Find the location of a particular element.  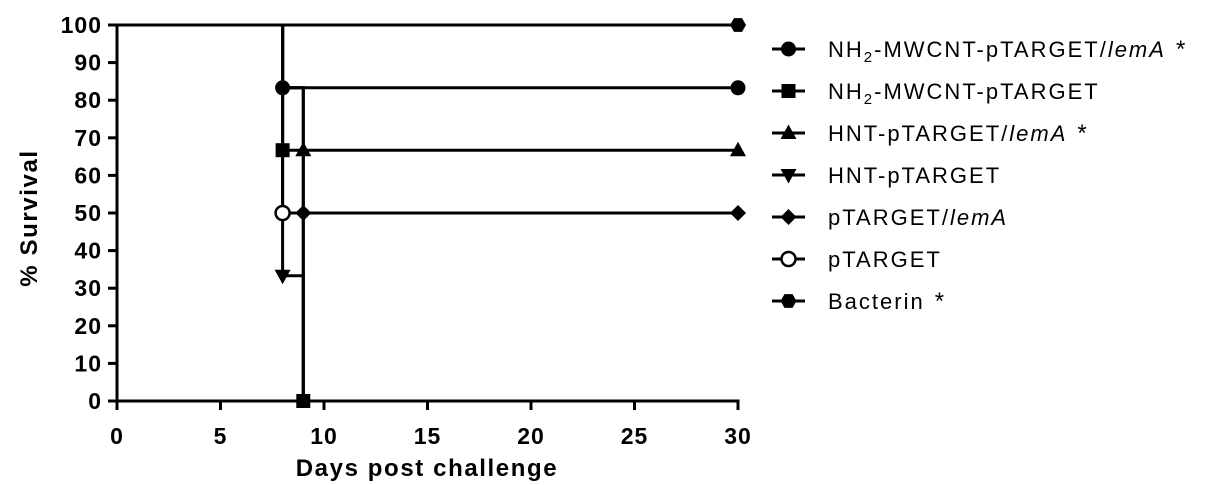

x-tick-label-25: 25 is located at coordinates (635, 436).